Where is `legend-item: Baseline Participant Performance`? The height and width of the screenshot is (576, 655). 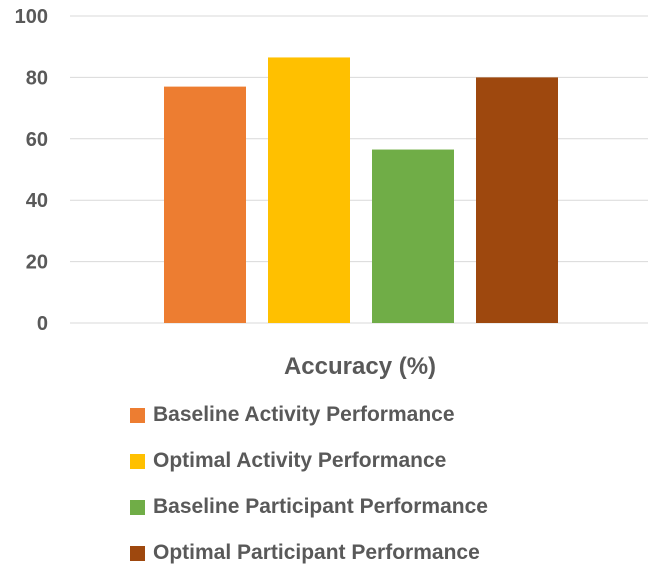
legend-item: Baseline Participant Performance is located at coordinates (309, 507).